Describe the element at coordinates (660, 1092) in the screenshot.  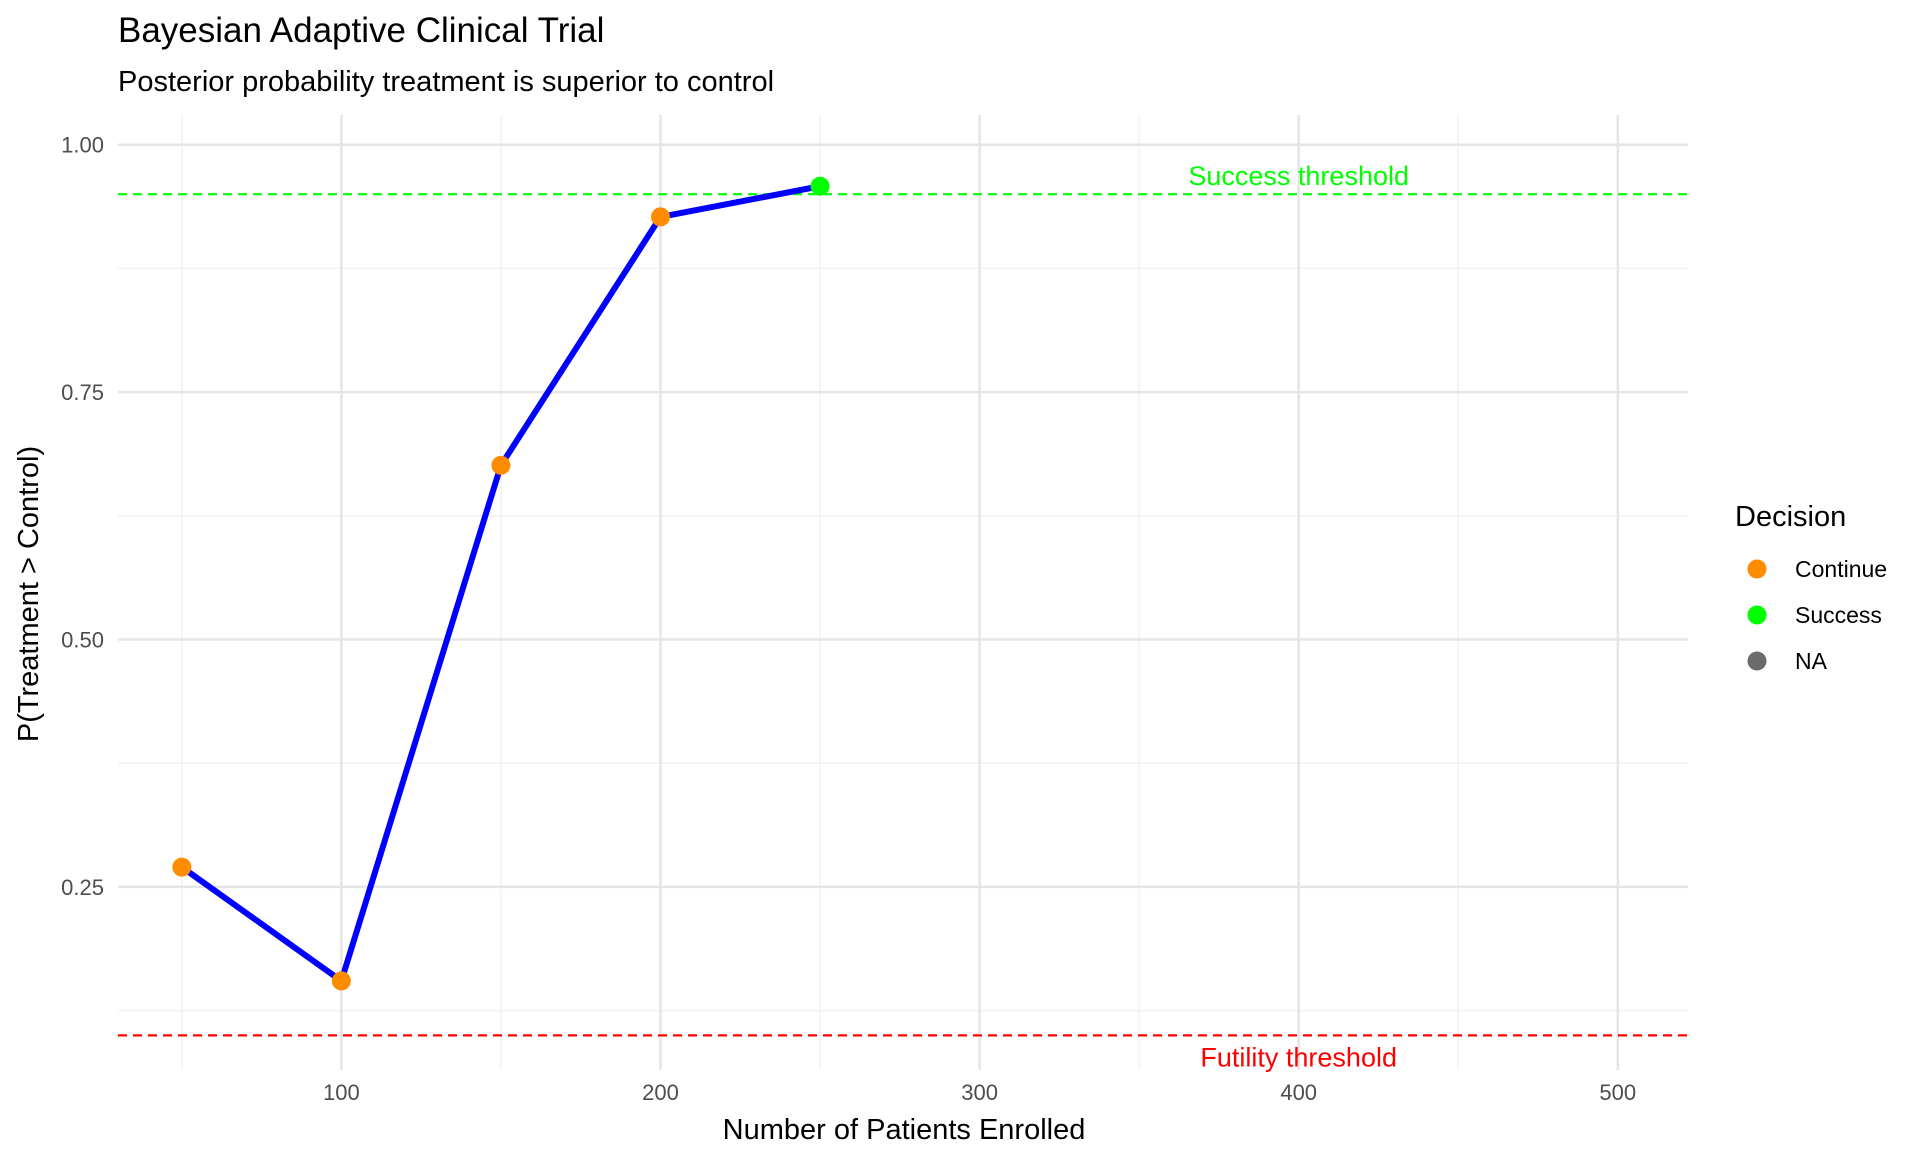
I see `x-tick-label: 200` at that location.